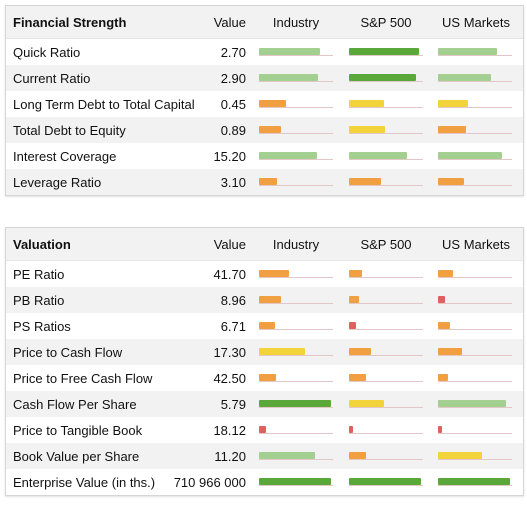  I want to click on table-row: Price to Tangible Book 18.12, so click(264, 430).